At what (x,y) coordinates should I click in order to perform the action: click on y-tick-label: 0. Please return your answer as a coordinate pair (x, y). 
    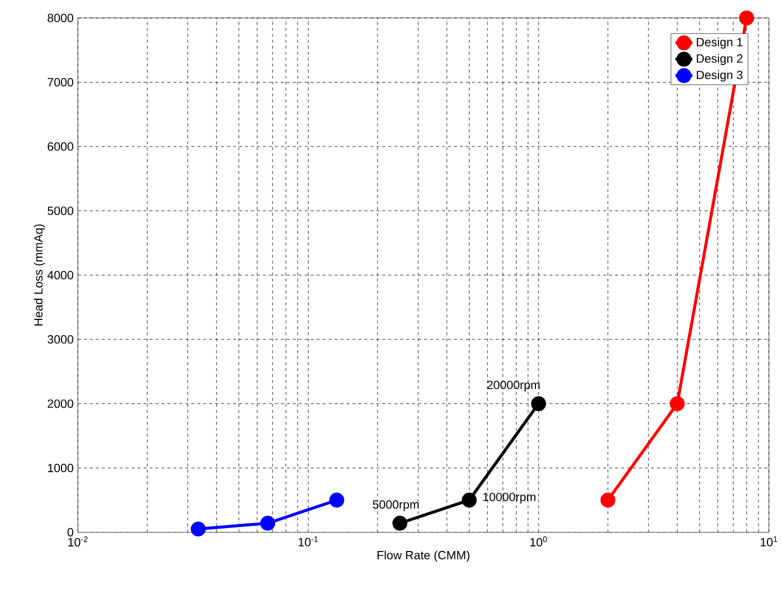
    Looking at the image, I should click on (71, 532).